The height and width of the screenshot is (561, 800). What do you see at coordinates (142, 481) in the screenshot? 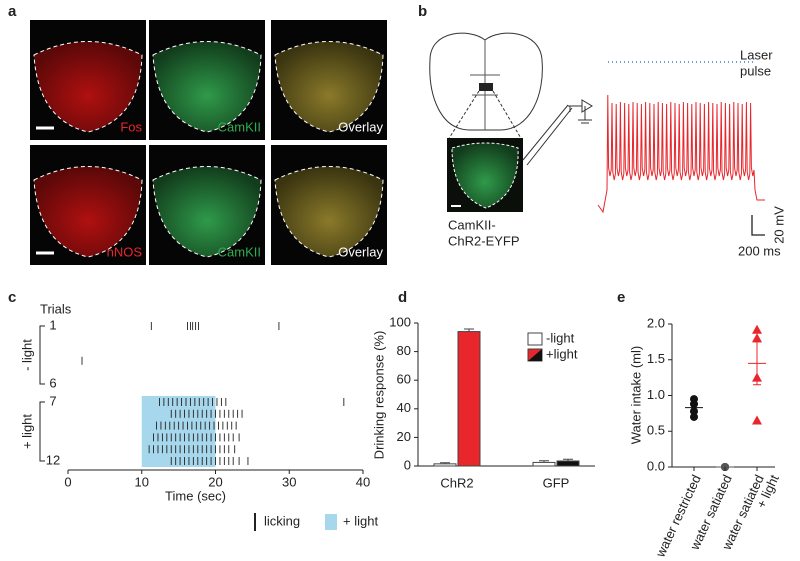
I see `x-tick-label: 10` at bounding box center [142, 481].